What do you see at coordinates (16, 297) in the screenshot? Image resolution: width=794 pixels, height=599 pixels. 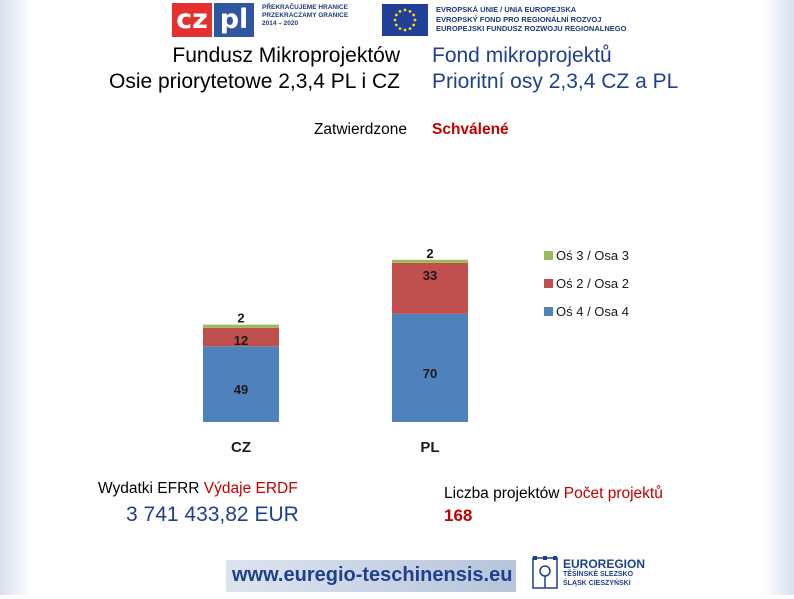 I see `left-edge-gradient` at bounding box center [16, 297].